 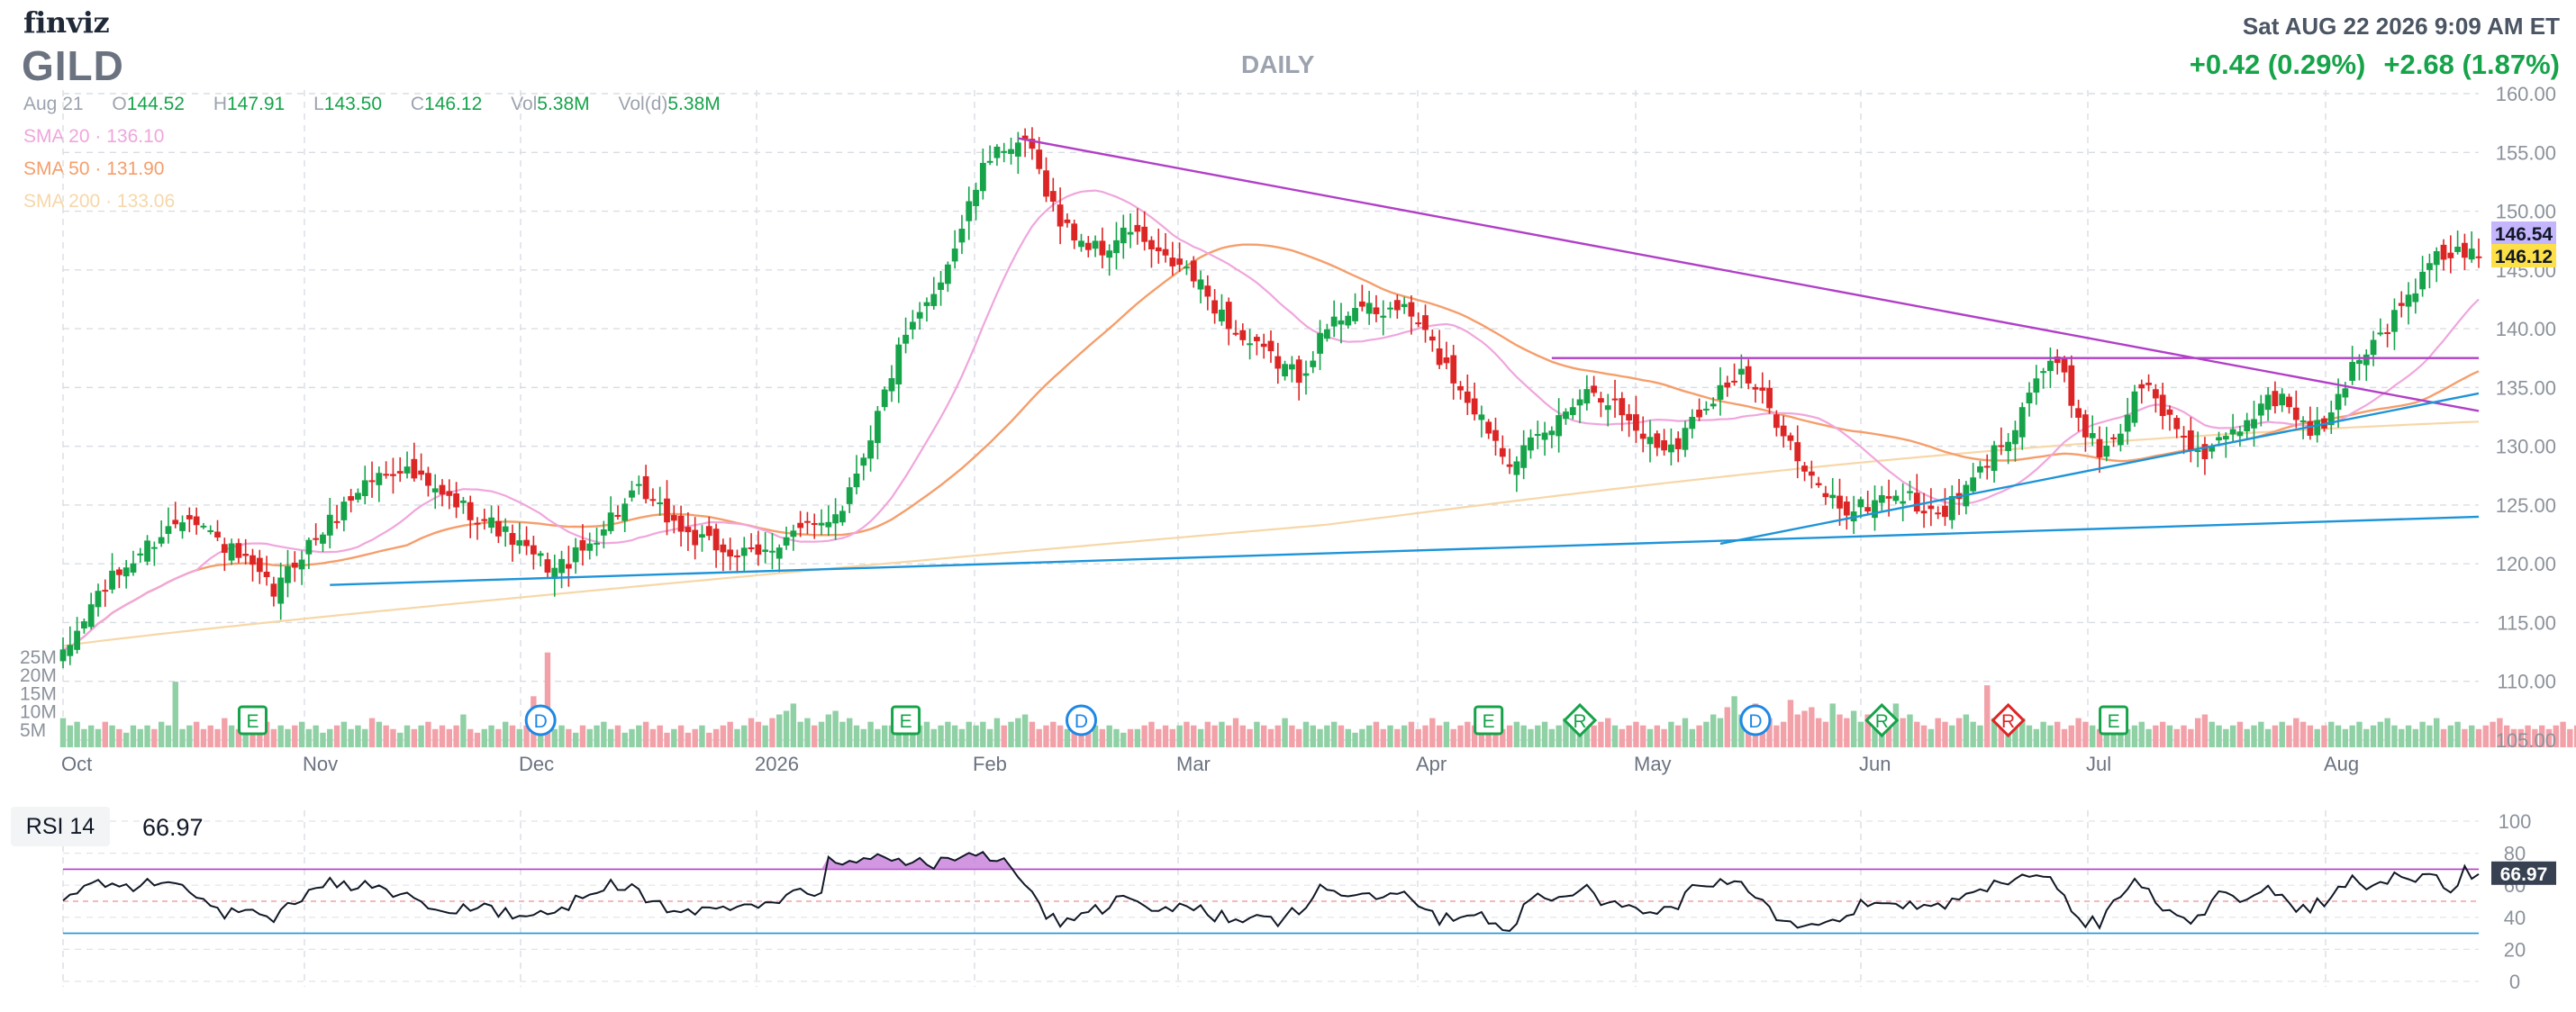 I want to click on volume-tick: 15M, so click(x=38, y=693).